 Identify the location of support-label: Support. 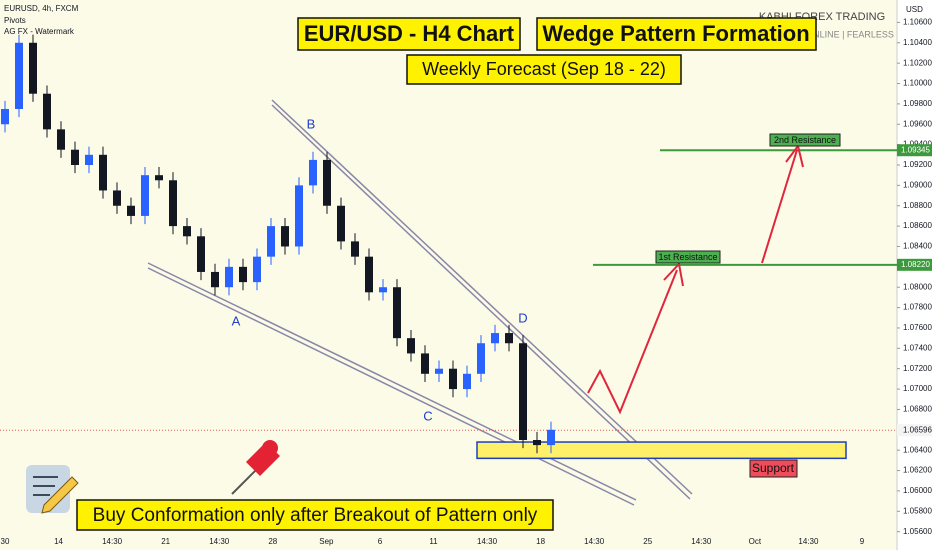
(773, 468).